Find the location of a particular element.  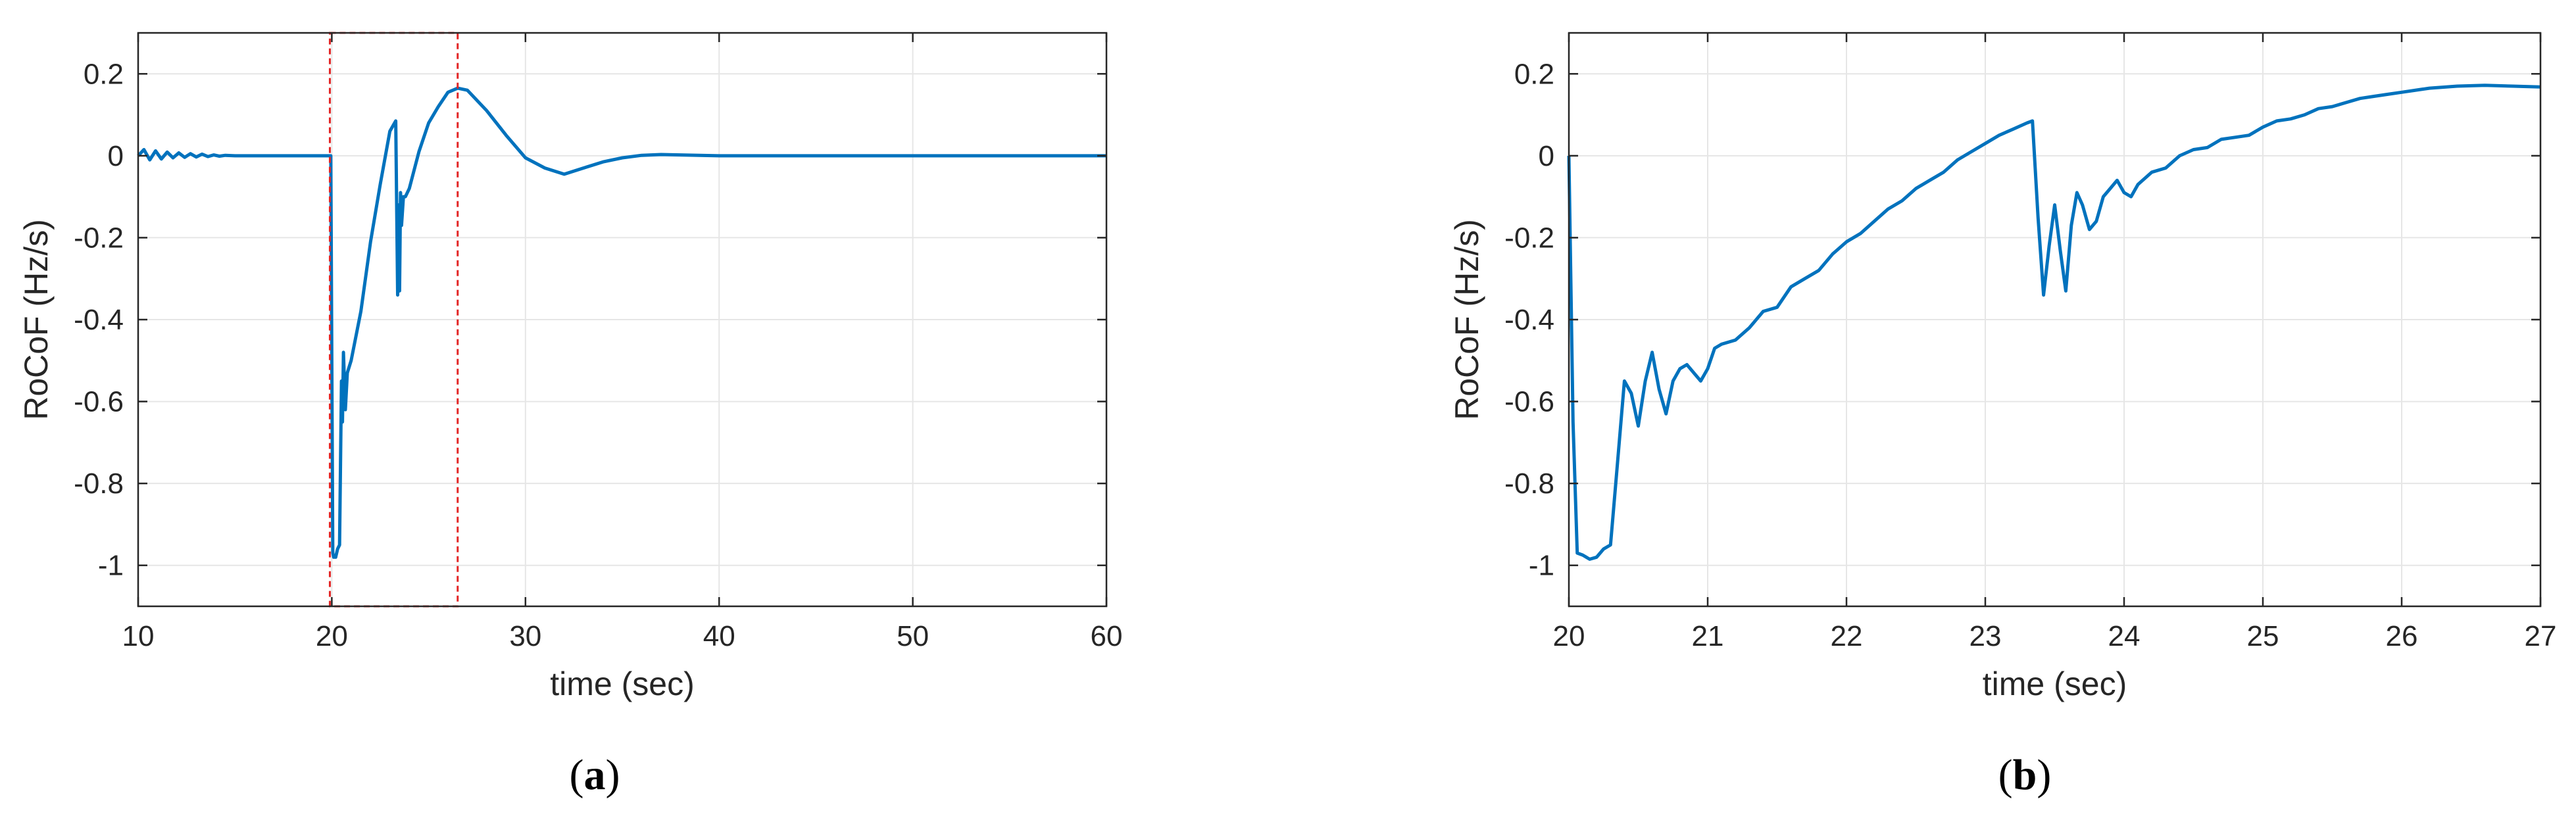

x-tick-label: 21 is located at coordinates (1708, 636).